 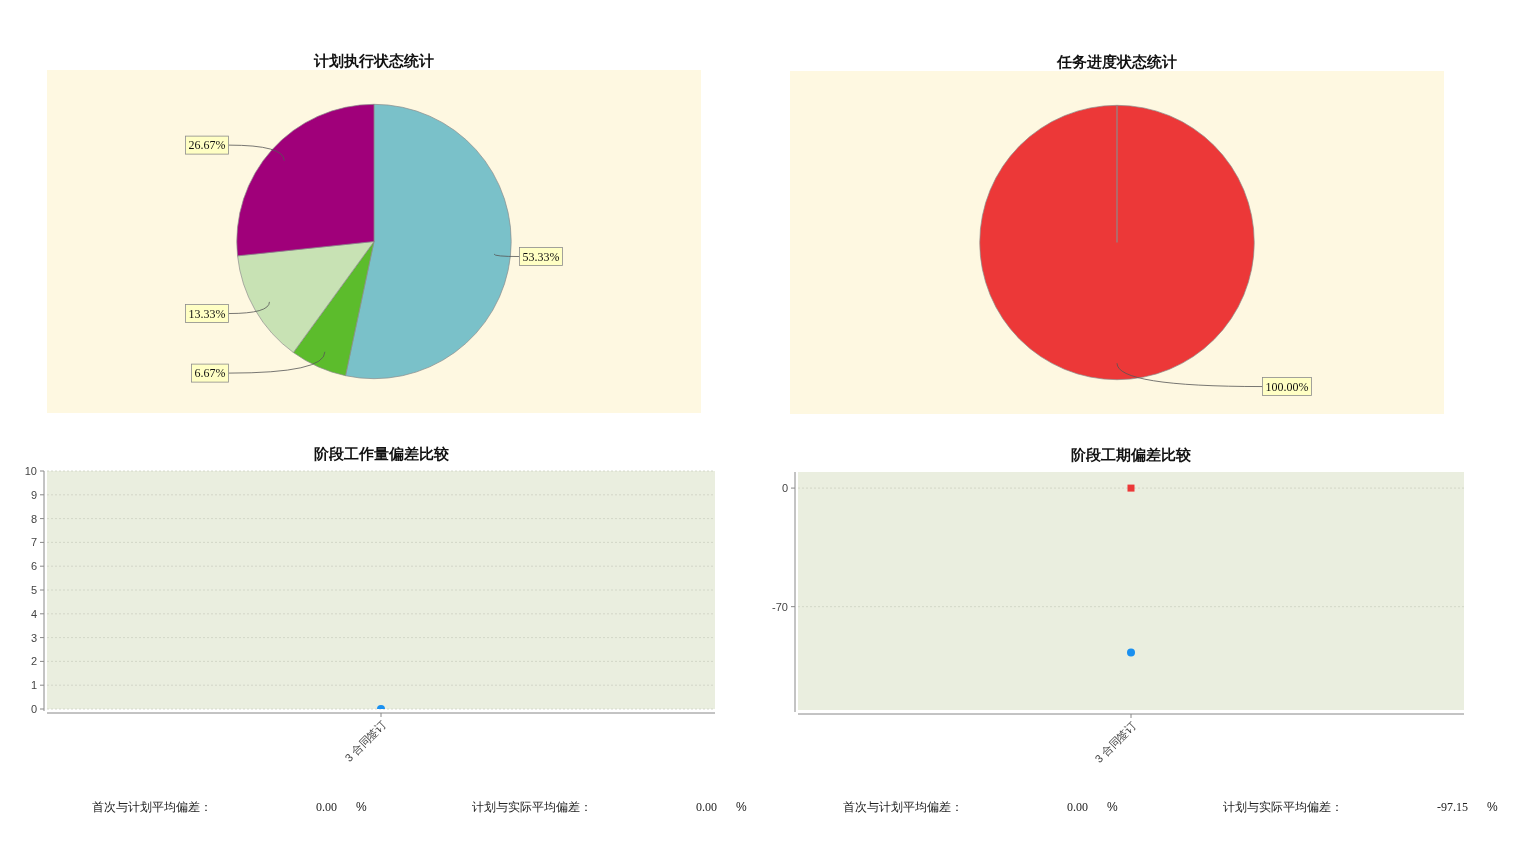 I want to click on y-tick-label: 8, so click(x=33, y=518).